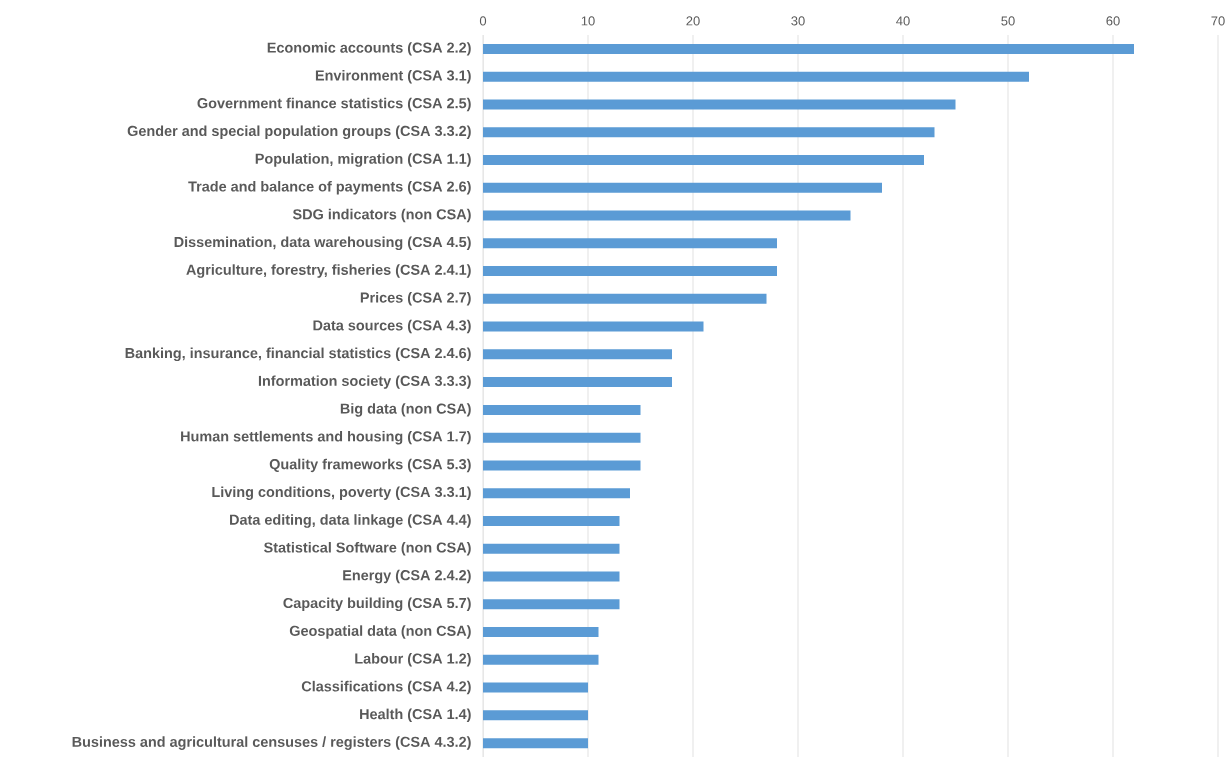 This screenshot has width=1228, height=763. What do you see at coordinates (299, 132) in the screenshot?
I see `y-tick-label: Gender and special population groups (CSA 3.3.2)` at bounding box center [299, 132].